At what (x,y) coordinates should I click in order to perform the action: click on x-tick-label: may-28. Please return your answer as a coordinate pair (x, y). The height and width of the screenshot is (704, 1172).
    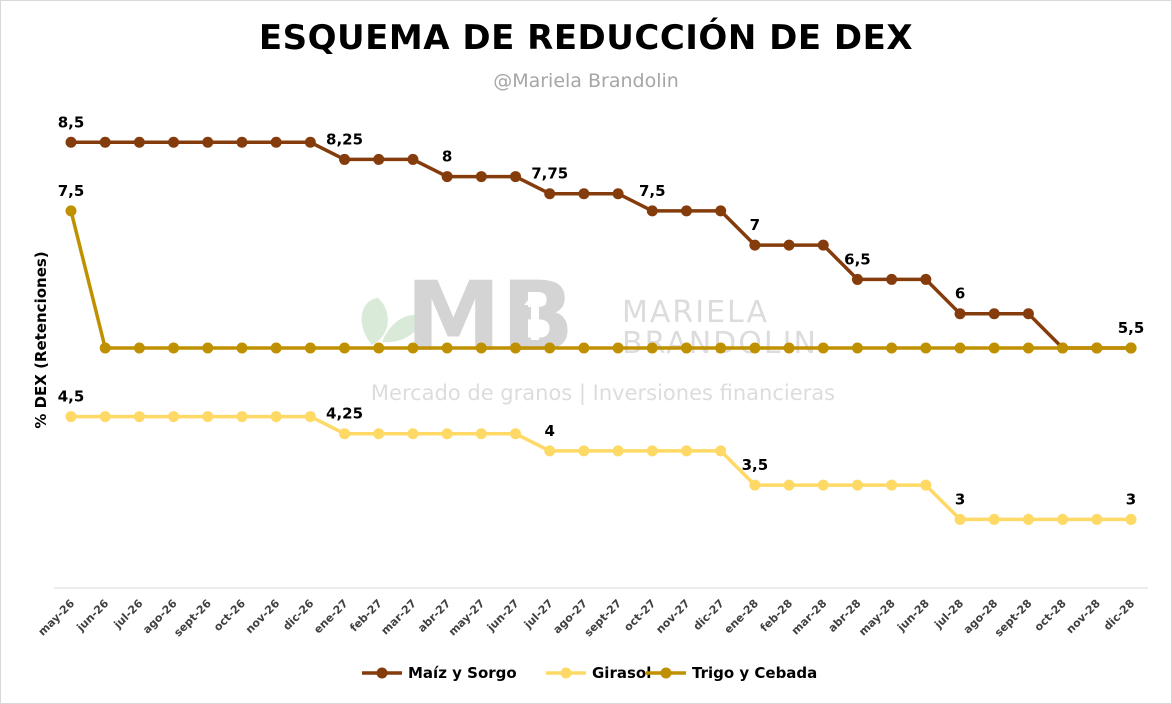
    Looking at the image, I should click on (876, 617).